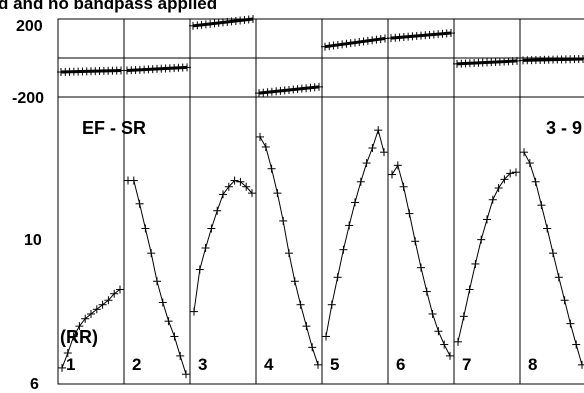  What do you see at coordinates (487, 62) in the screenshot?
I see `phase-series-ch7` at bounding box center [487, 62].